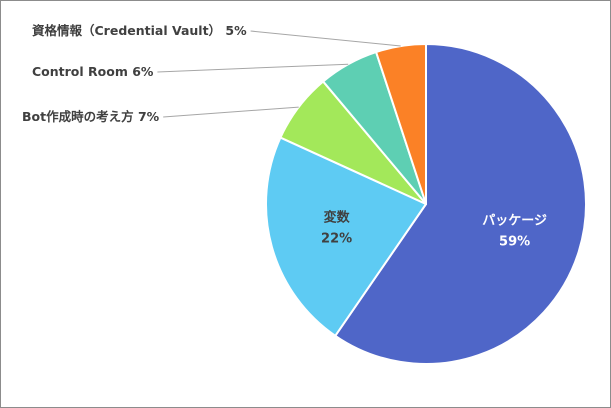 The image size is (611, 408). I want to click on slice-outside-label: Control Room 6%, so click(93, 71).